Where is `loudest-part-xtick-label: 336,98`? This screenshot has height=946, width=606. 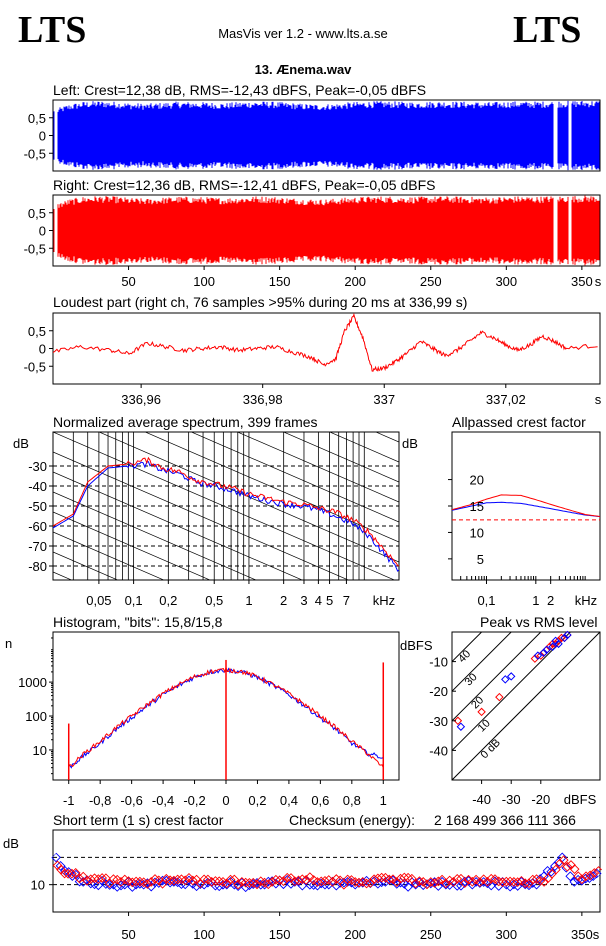
loudest-part-xtick-label: 336,98 is located at coordinates (263, 399).